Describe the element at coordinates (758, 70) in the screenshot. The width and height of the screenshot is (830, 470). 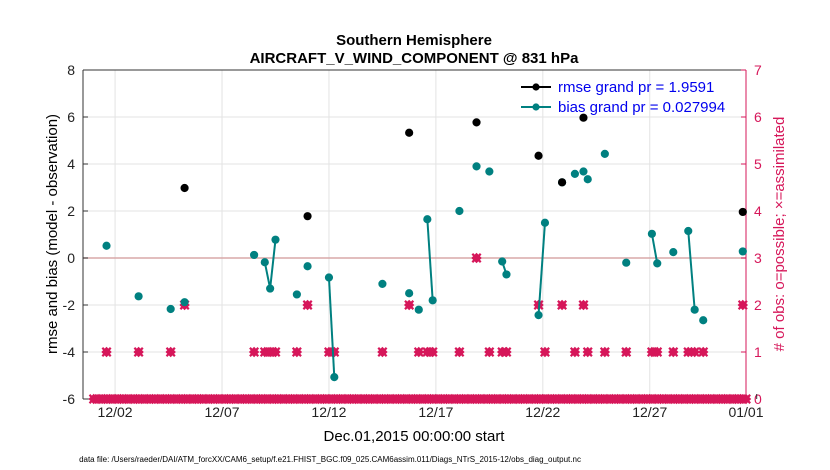
I see `y2-tick-label: 7` at that location.